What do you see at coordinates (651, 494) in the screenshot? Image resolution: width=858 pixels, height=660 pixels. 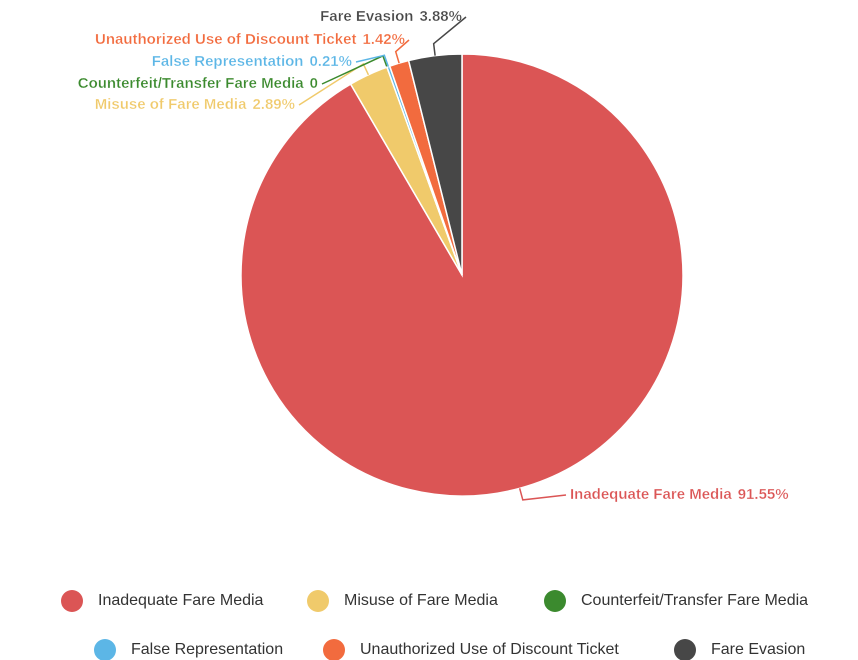 I see `slice-label-name: Inadequate Fare Media` at bounding box center [651, 494].